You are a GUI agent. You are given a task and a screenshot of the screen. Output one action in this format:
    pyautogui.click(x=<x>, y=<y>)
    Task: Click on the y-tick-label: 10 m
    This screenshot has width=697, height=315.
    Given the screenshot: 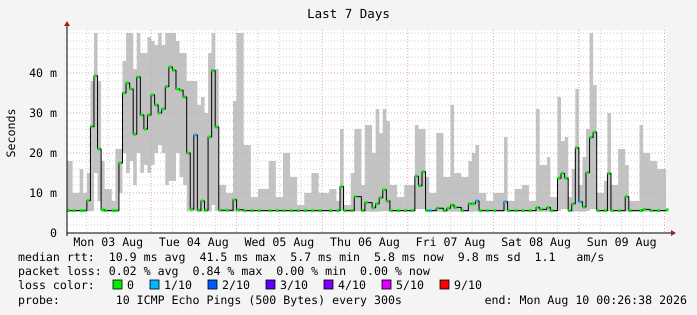 What is the action you would take?
    pyautogui.click(x=43, y=193)
    